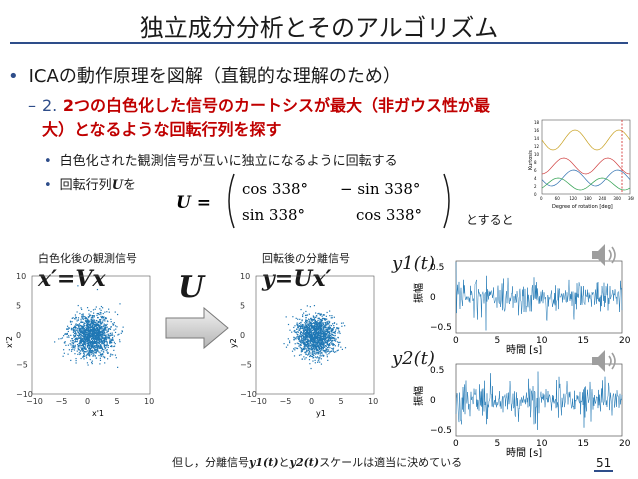  I want to click on kurtosis-ylabel: Kurtosis, so click(531, 160).